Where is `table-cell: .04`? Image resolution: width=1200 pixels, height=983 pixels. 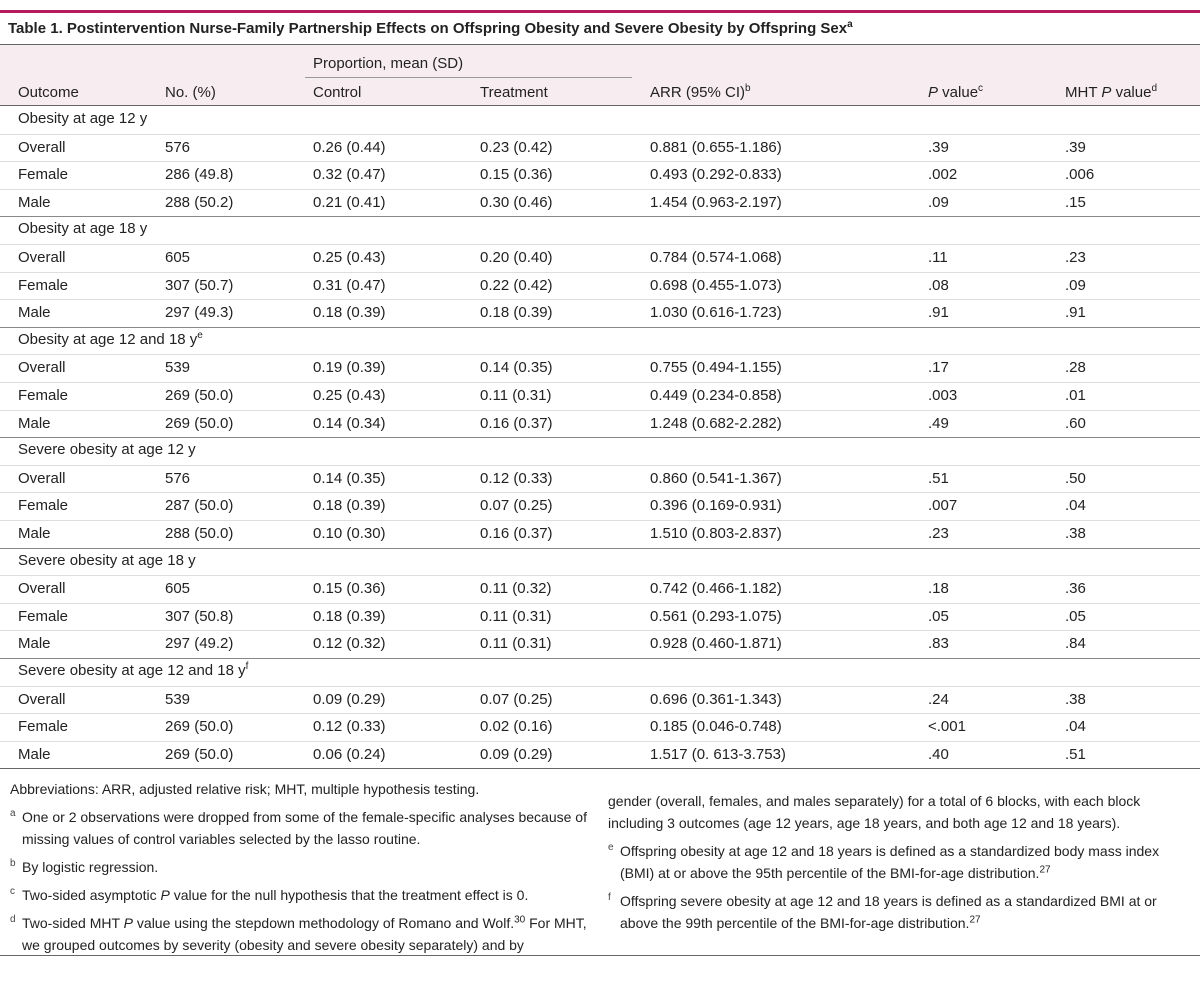 table-cell: .04 is located at coordinates (1075, 727).